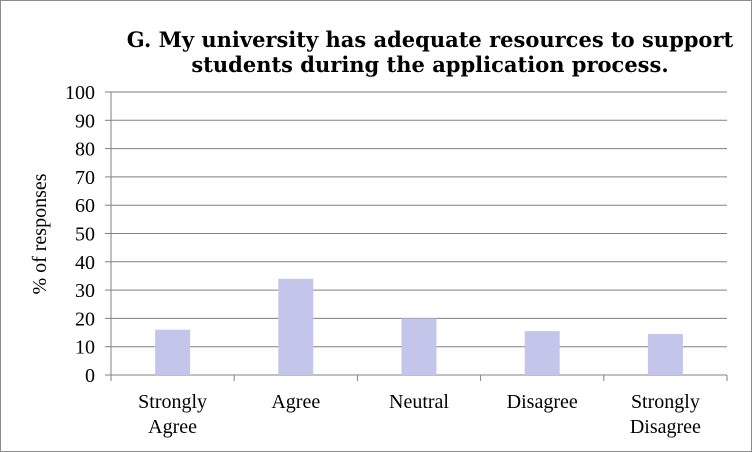  I want to click on y-tick-labels: 0 10 20 30 40 50 60 70 80 90 100, so click(80, 234).